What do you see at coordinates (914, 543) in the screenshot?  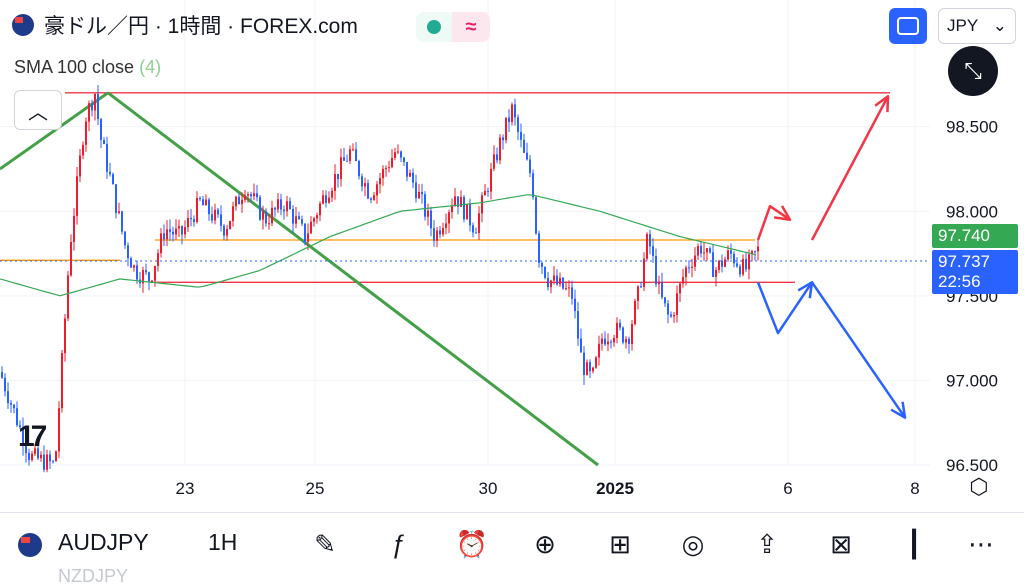 I see `candles-icon: ┃` at bounding box center [914, 543].